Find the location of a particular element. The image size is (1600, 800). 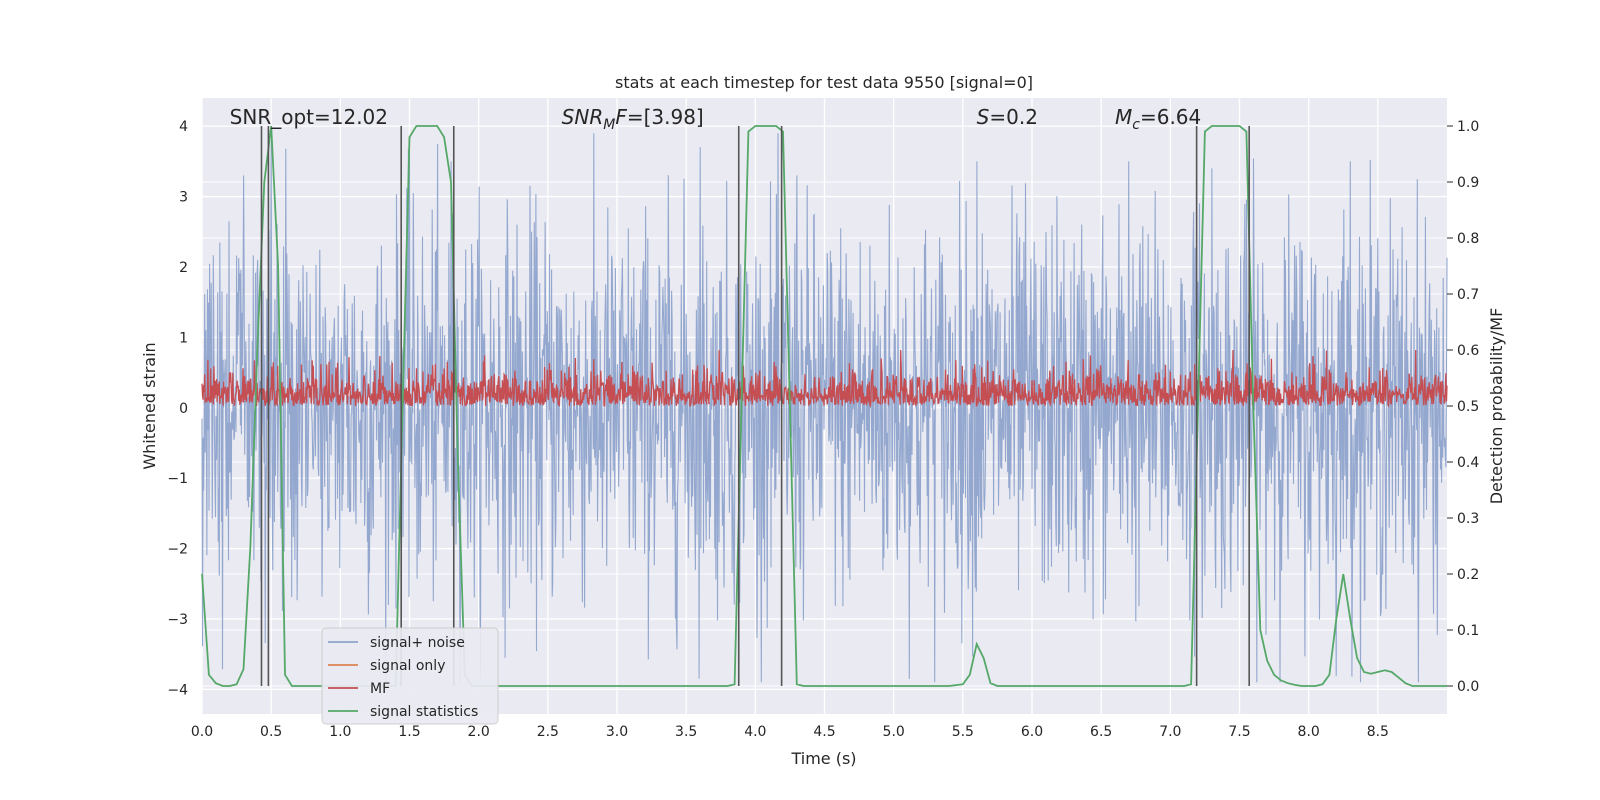

annotation-value-italic: F is located at coordinates (621, 117).